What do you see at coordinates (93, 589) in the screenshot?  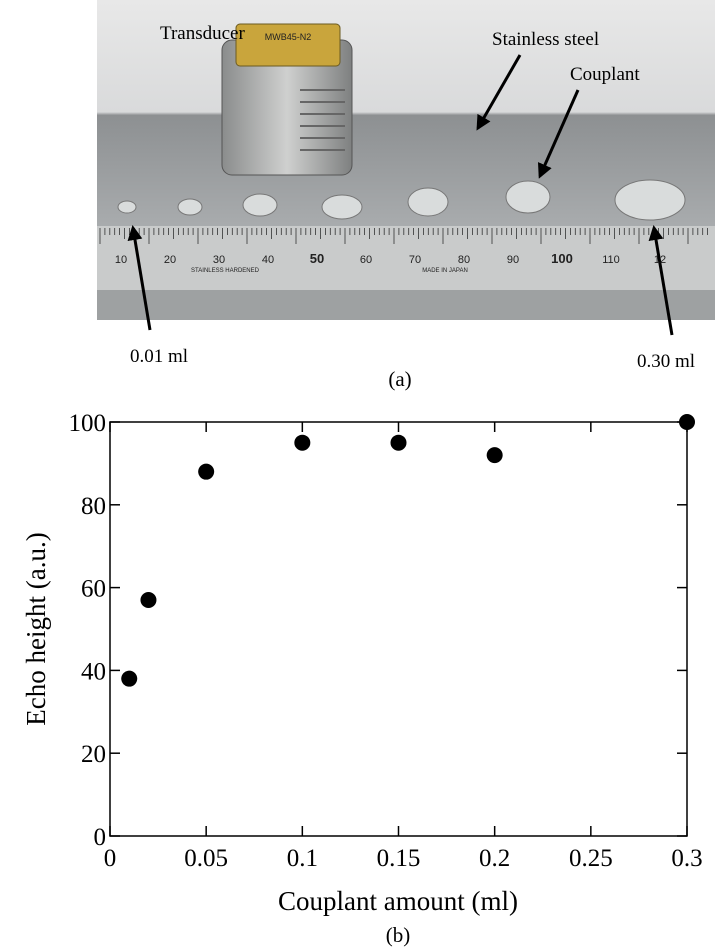 I see `y-tick-label: 60` at bounding box center [93, 589].